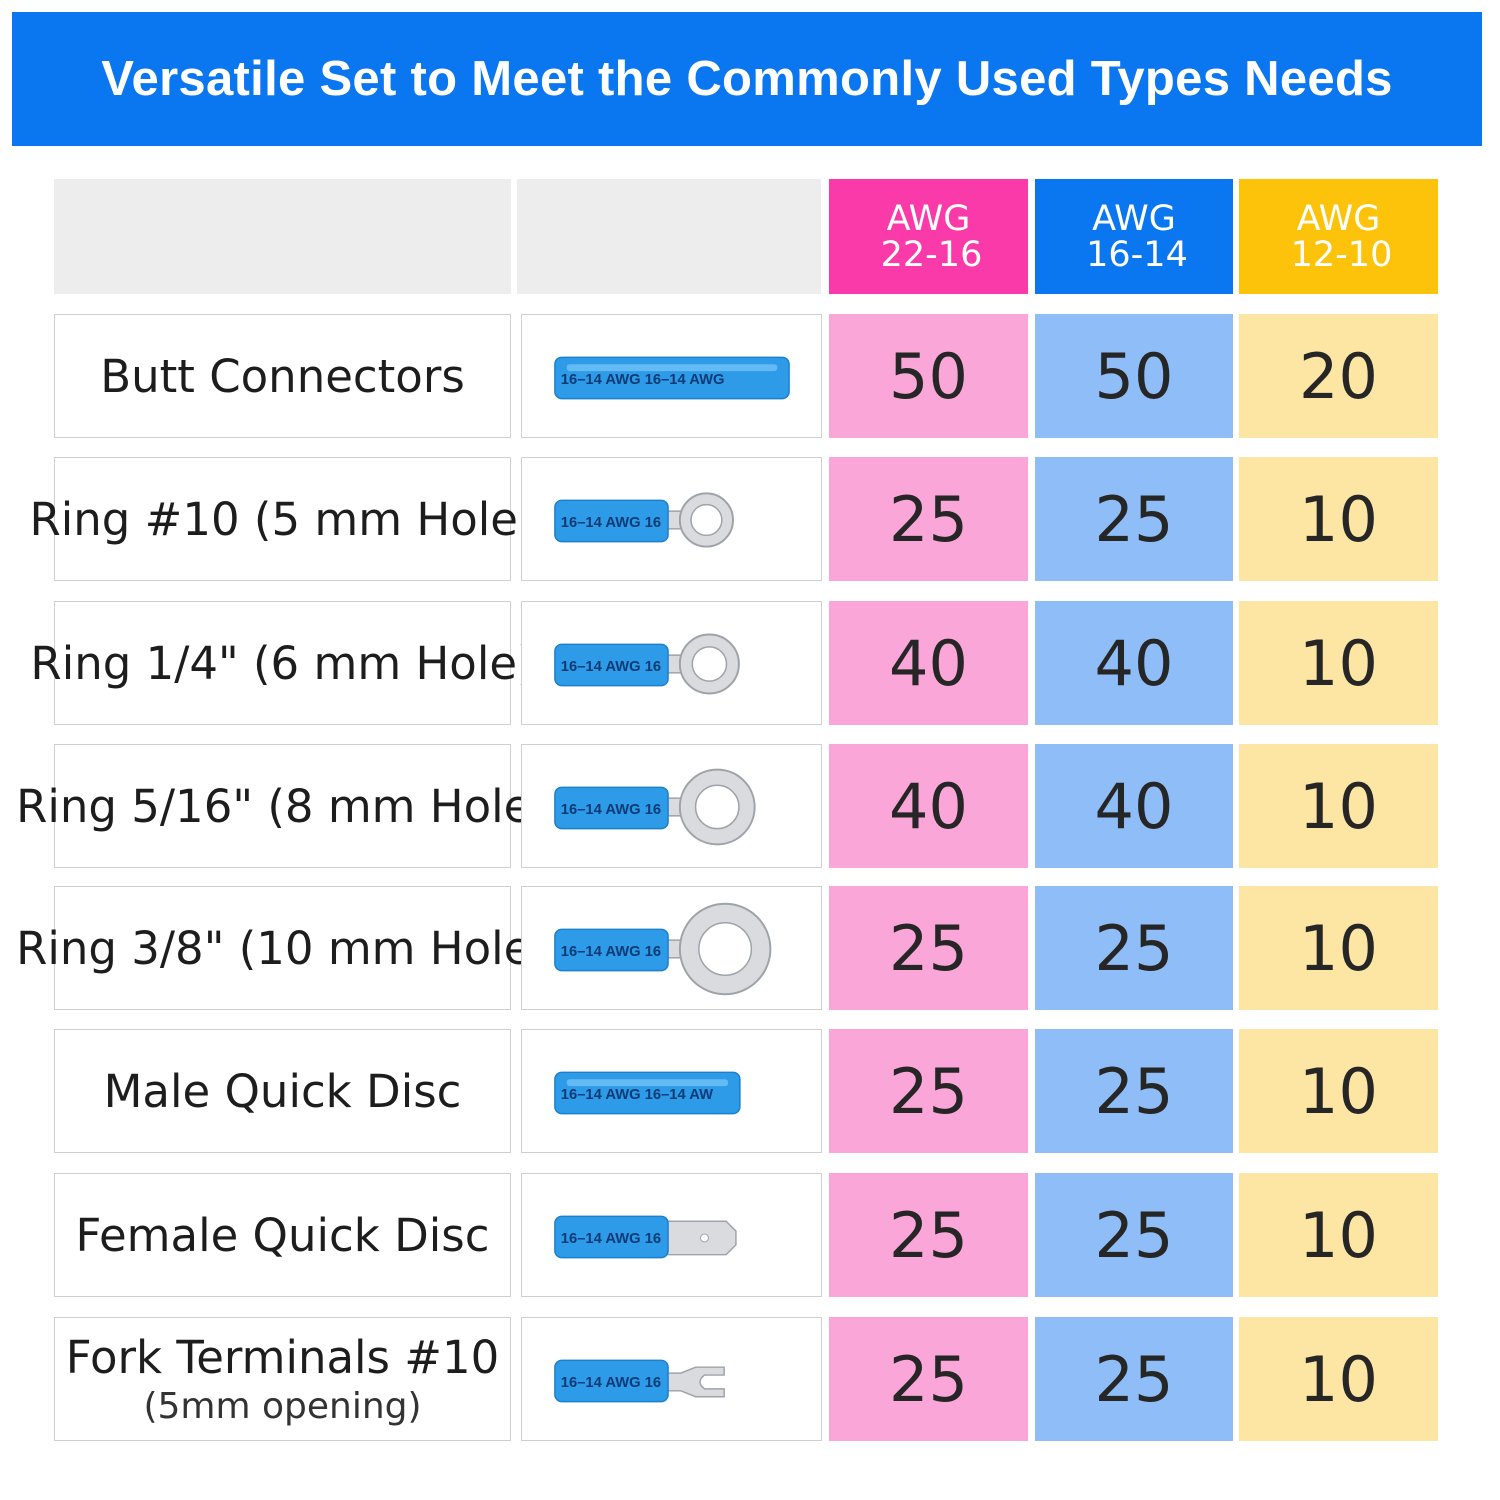 This screenshot has height=1500, width=1500. I want to click on row-name-cell: Female Quick Disc, so click(282, 1235).